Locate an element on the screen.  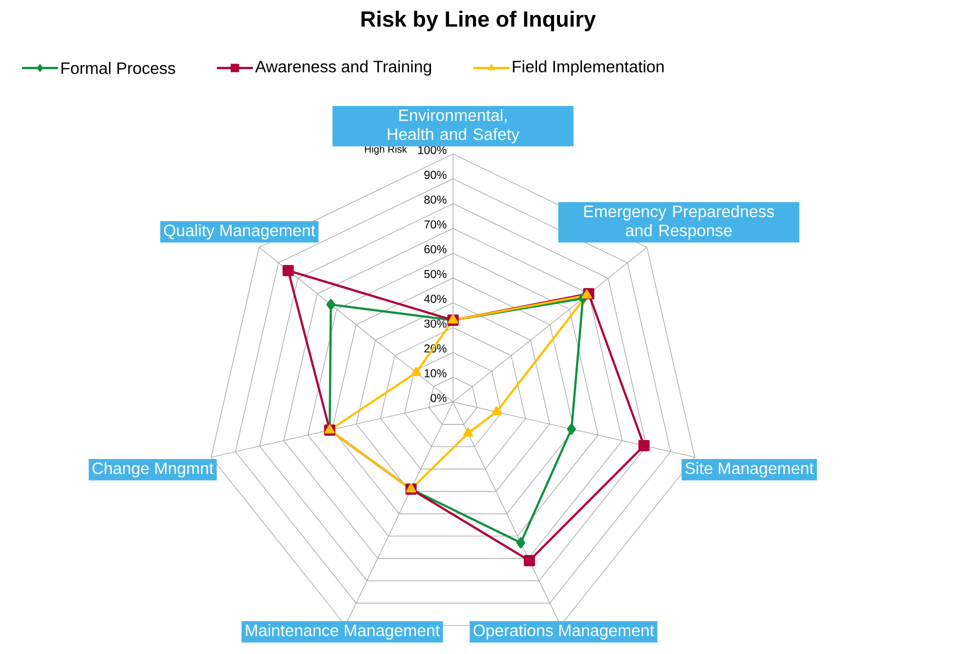
y-tick-label: 60% is located at coordinates (435, 249).